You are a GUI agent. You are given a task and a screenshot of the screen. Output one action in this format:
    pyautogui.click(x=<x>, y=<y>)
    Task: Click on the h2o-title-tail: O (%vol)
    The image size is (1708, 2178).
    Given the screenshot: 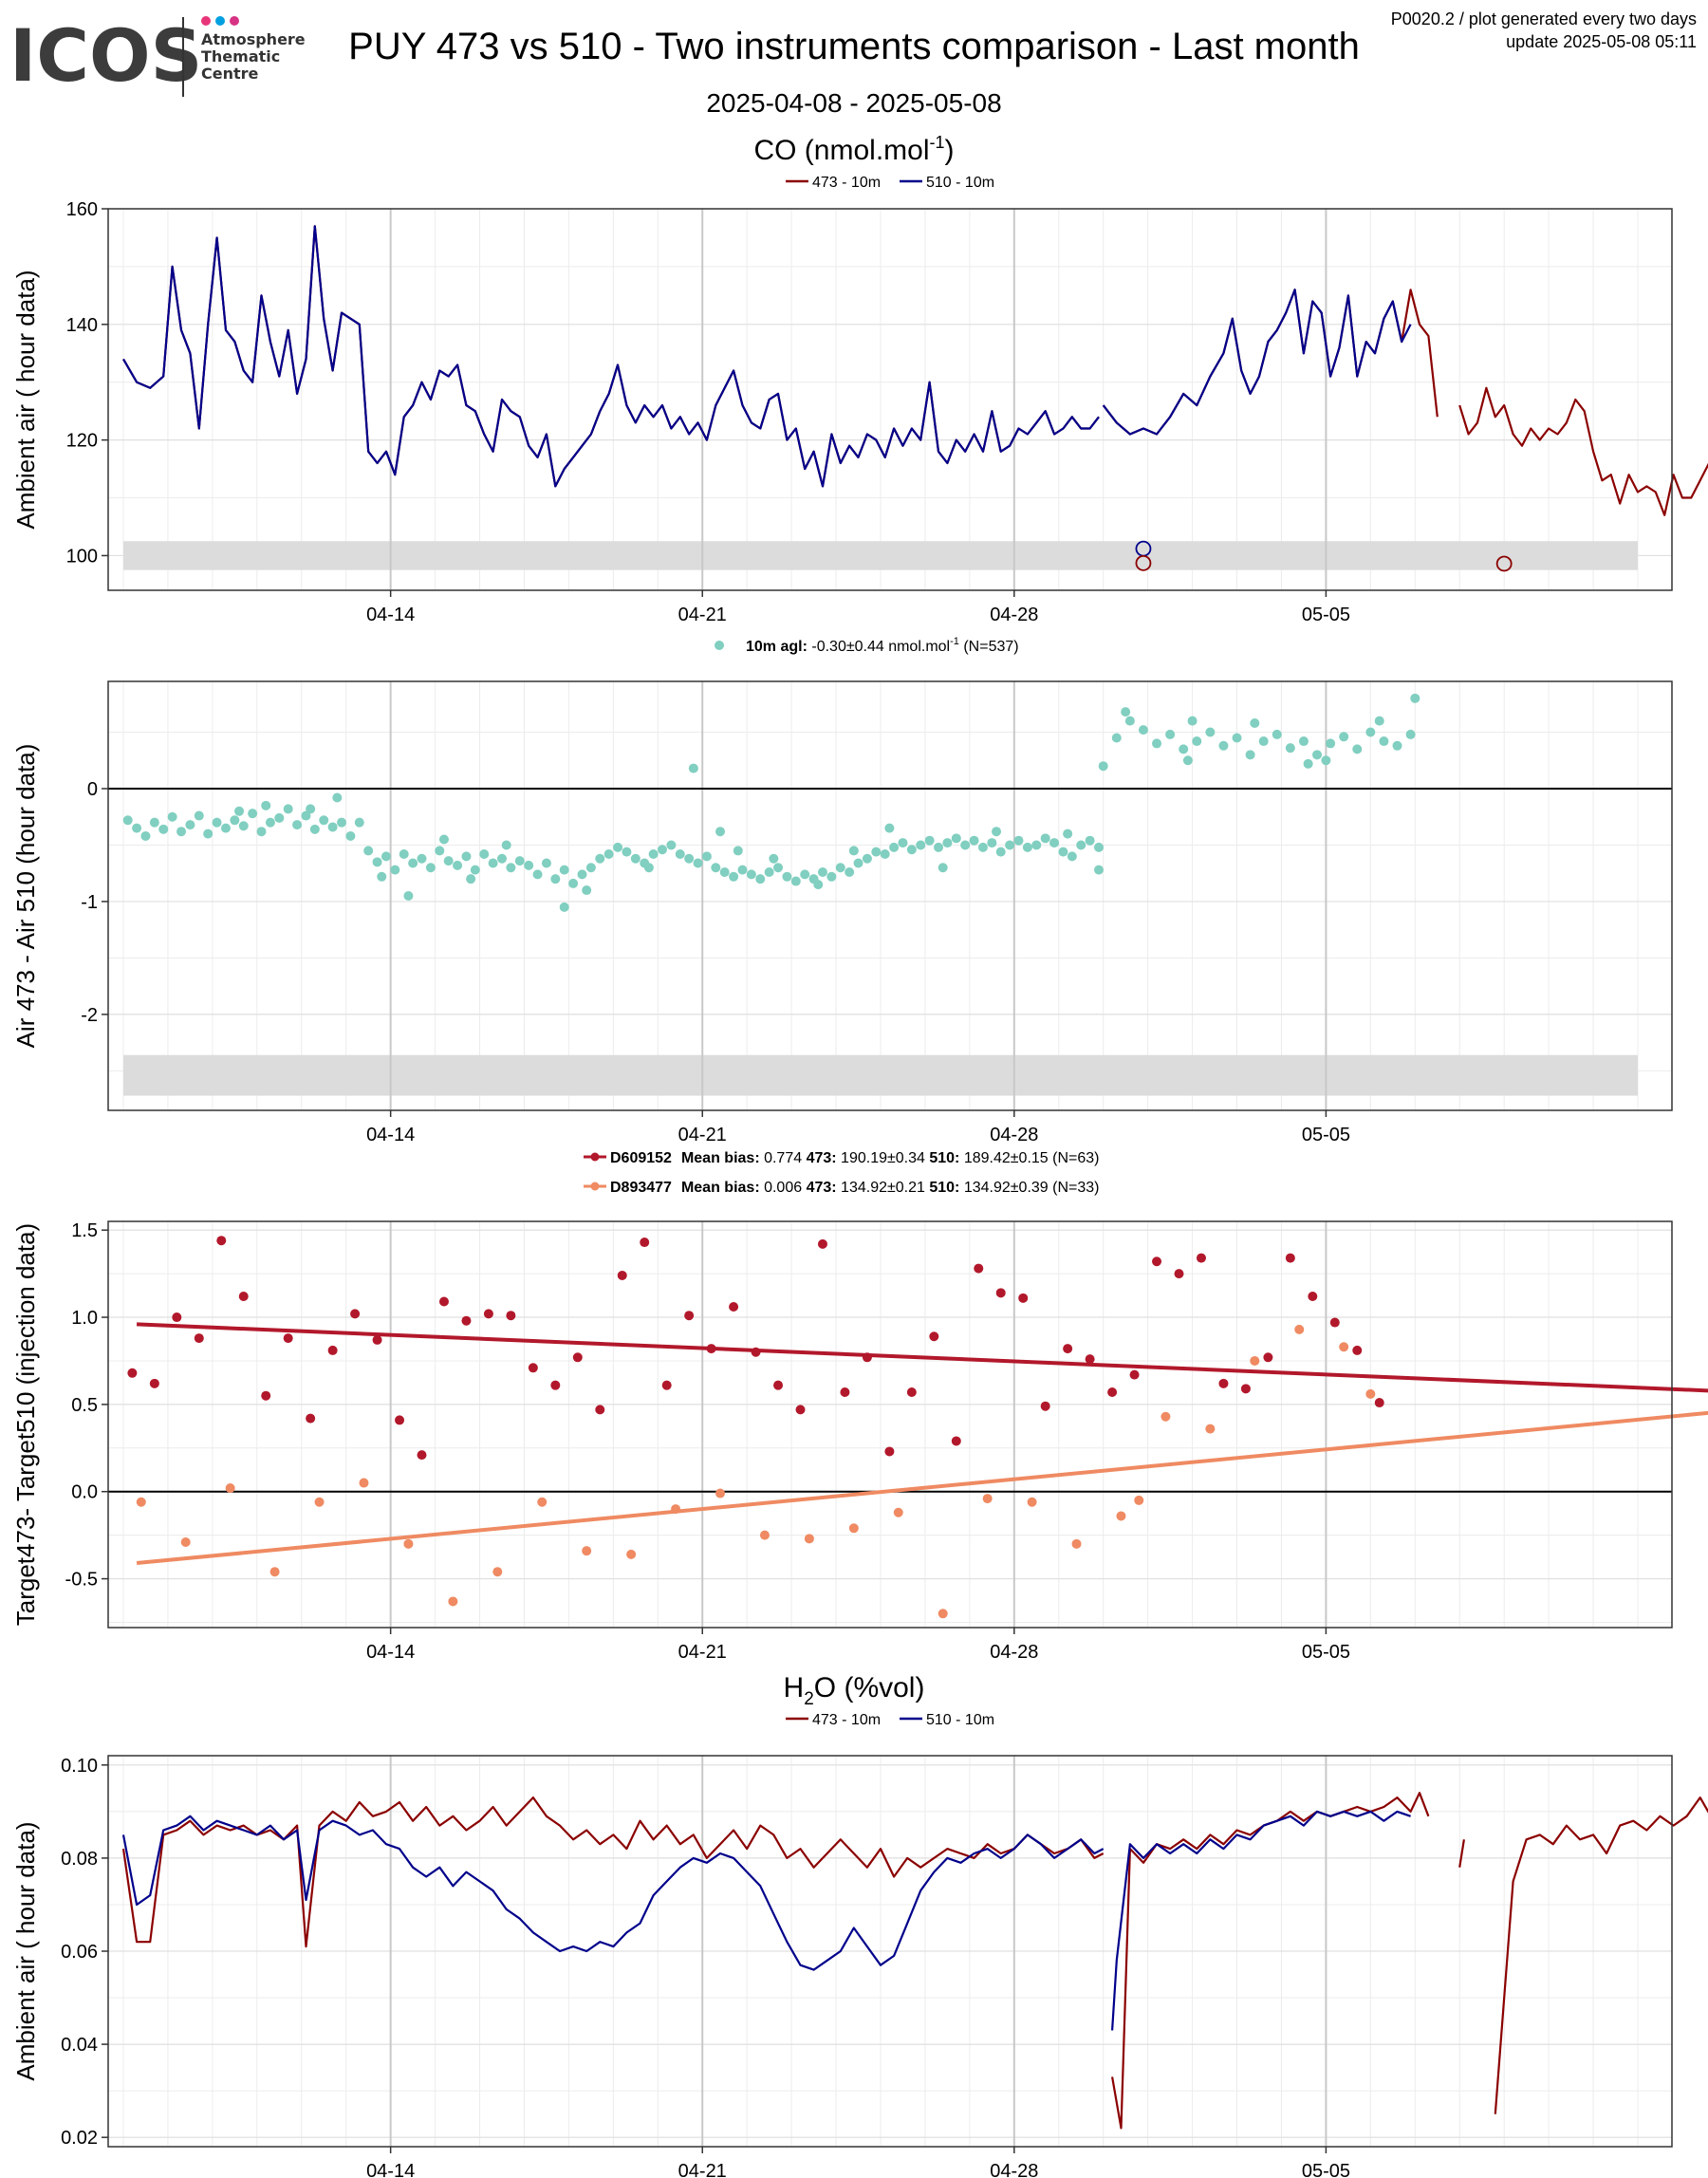 What is the action you would take?
    pyautogui.click(x=869, y=1687)
    